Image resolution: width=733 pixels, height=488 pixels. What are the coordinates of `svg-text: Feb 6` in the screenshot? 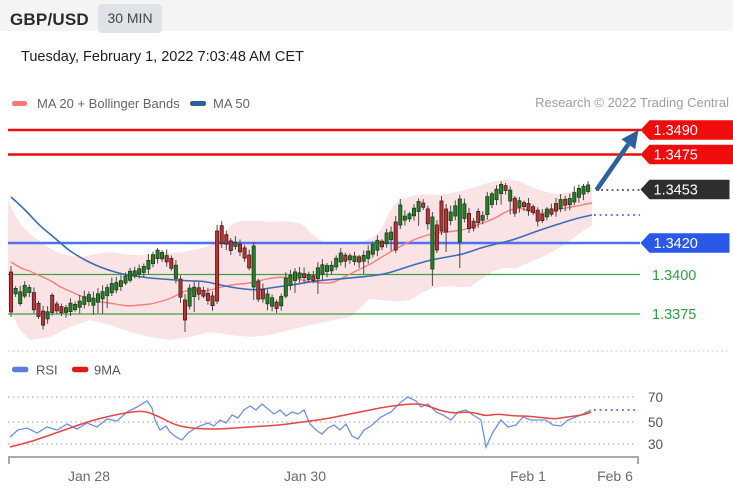 It's located at (615, 476).